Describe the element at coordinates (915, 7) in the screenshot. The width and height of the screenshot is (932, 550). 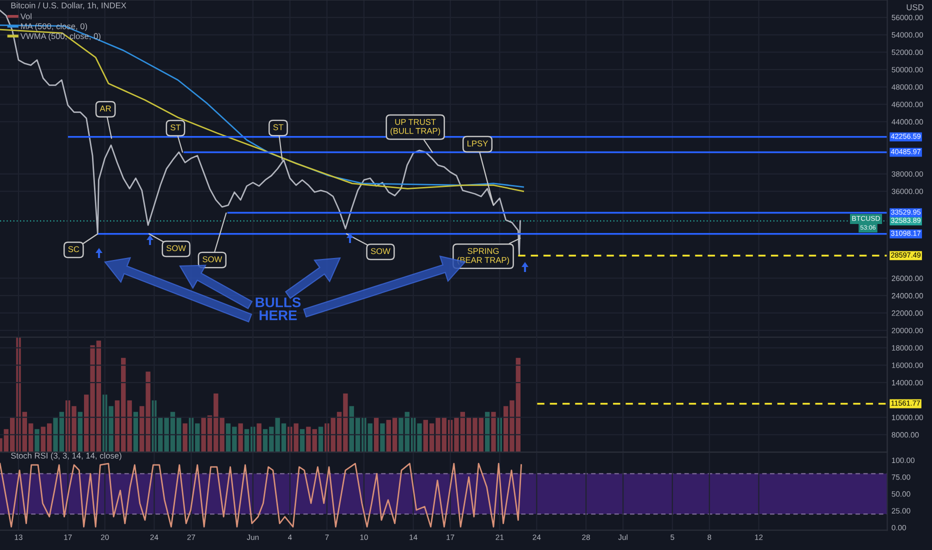
I see `text: USD` at that location.